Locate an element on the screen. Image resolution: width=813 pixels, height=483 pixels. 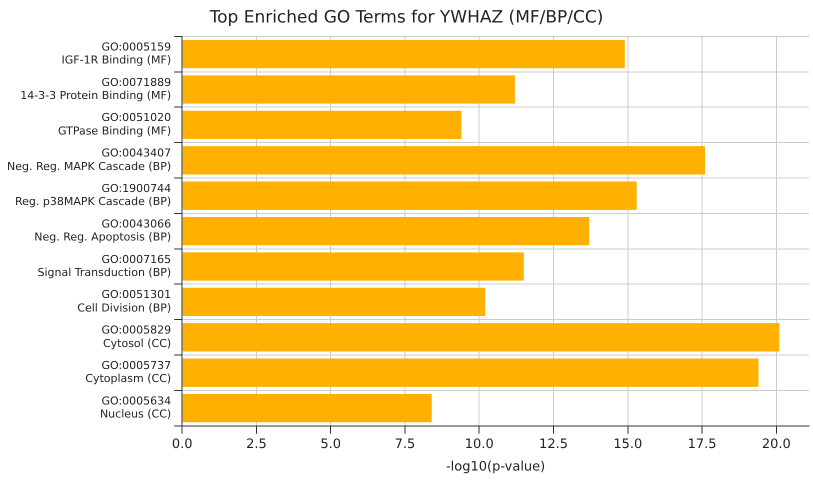
x-axis-title: -log10(p-value) is located at coordinates (496, 467).